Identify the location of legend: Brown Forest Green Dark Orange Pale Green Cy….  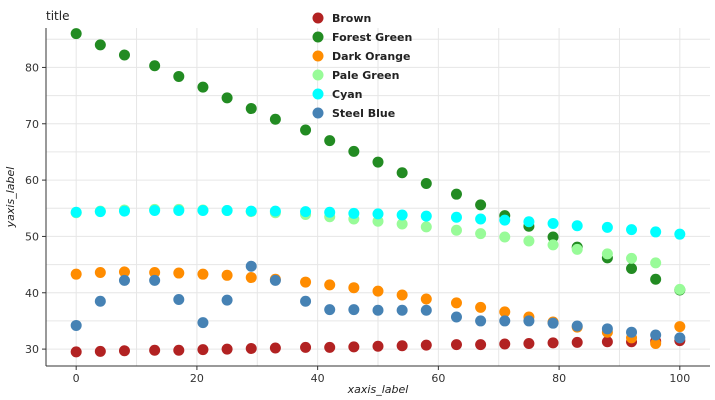
(362, 66).